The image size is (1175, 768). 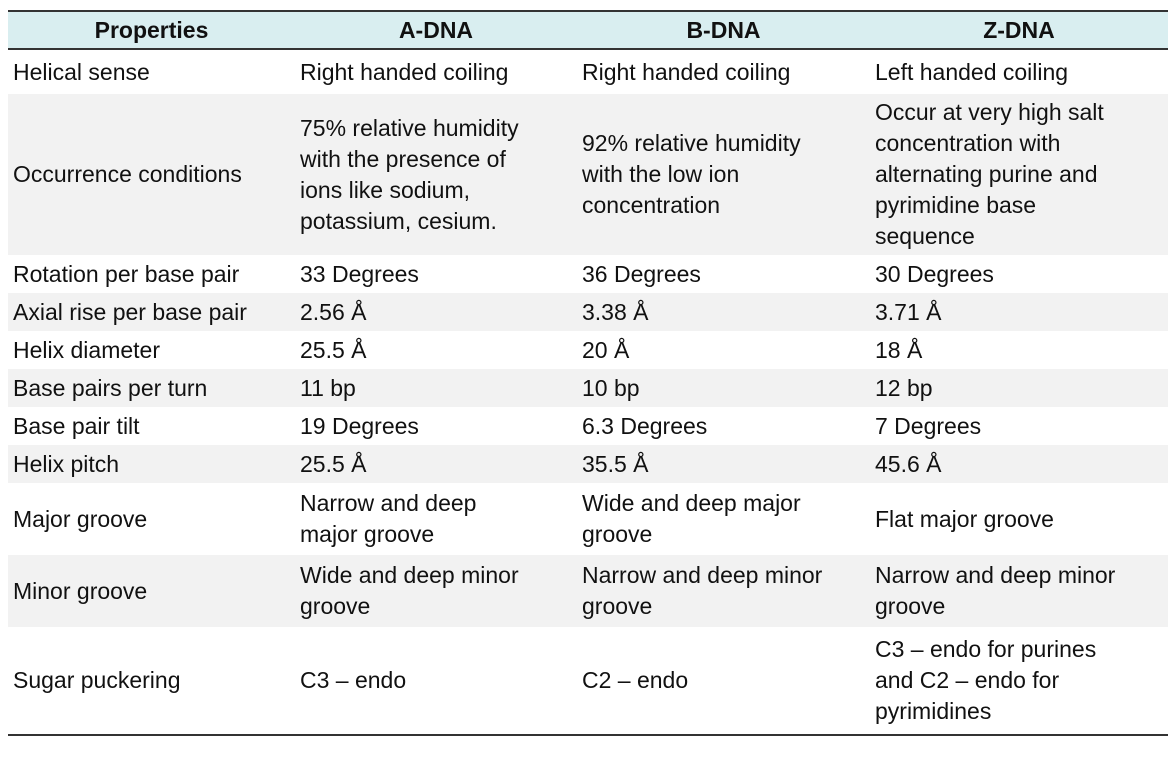 I want to click on z-dna-cell: Narrow and deep minor groove, so click(x=1019, y=591).